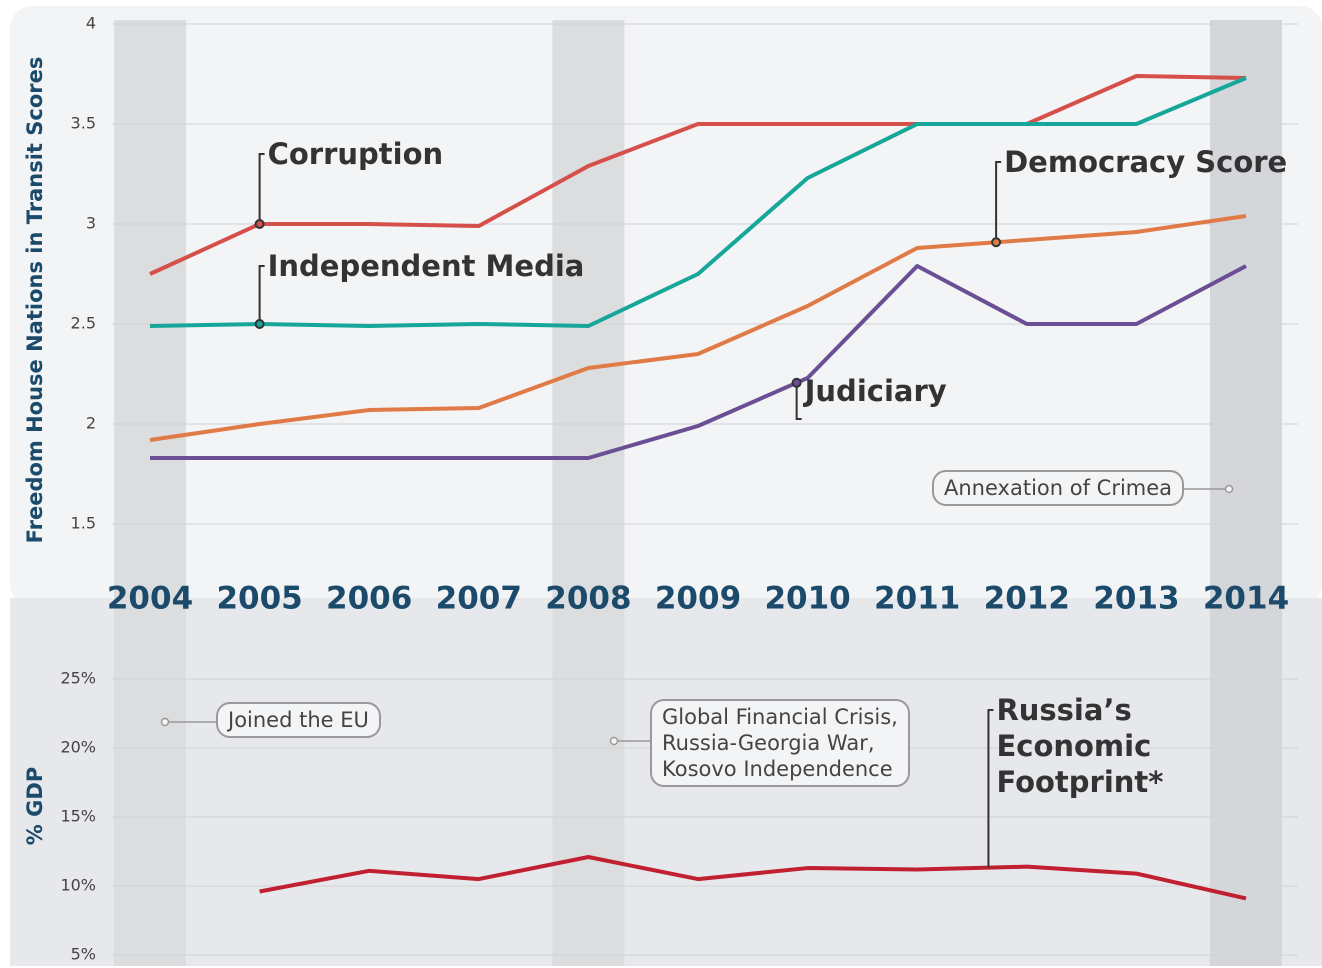  I want to click on annotation-text: Joined the EU, so click(298, 720).